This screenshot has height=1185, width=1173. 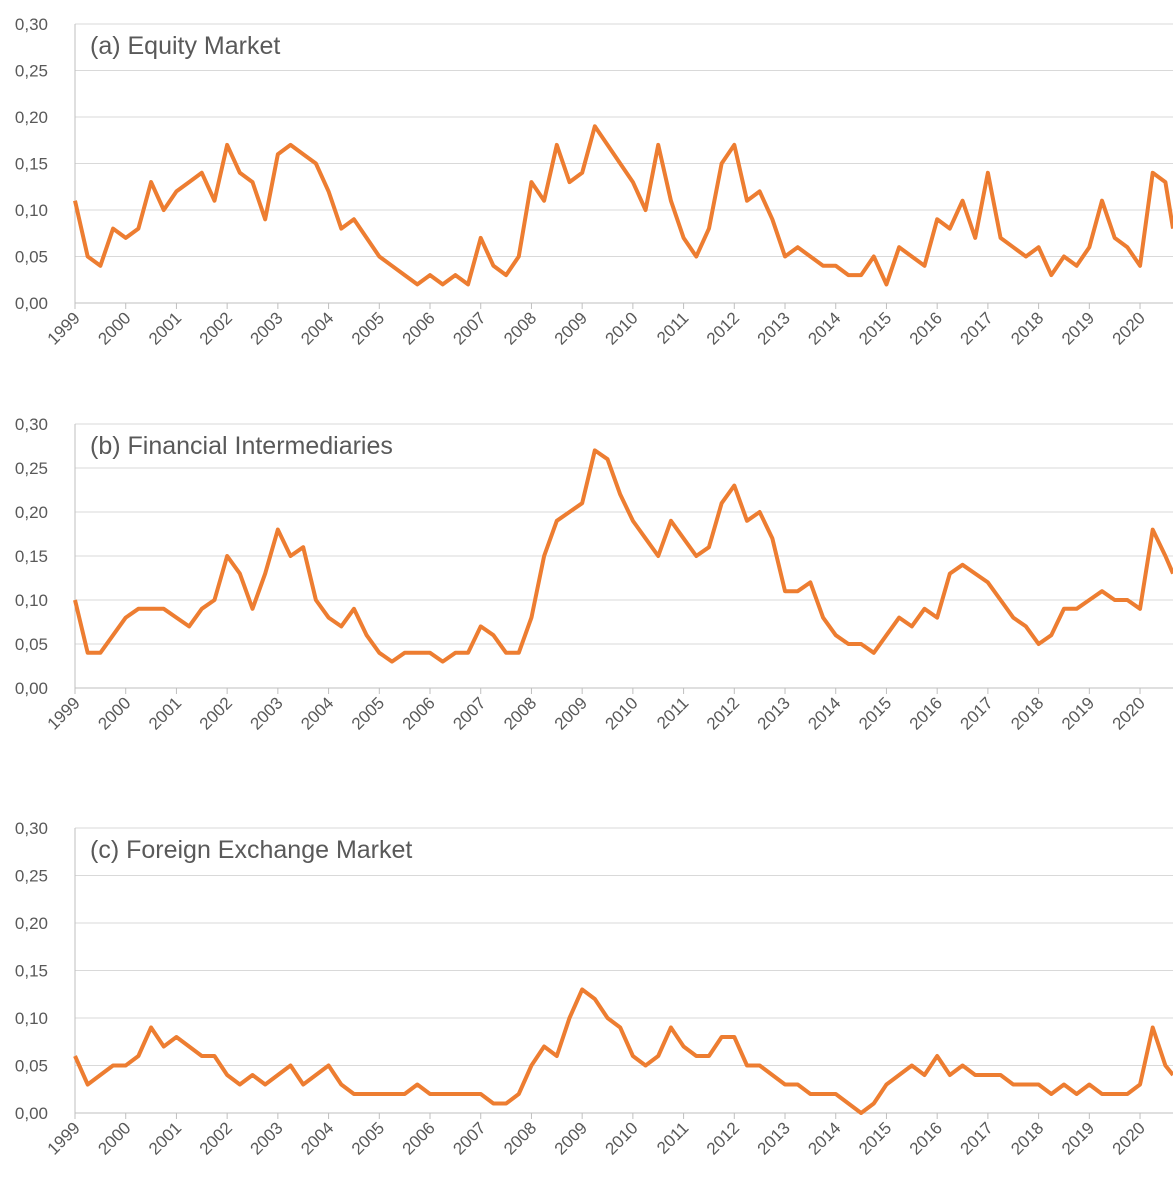 I want to click on chart-title: (c) Foreign Exchange Market, so click(x=251, y=850).